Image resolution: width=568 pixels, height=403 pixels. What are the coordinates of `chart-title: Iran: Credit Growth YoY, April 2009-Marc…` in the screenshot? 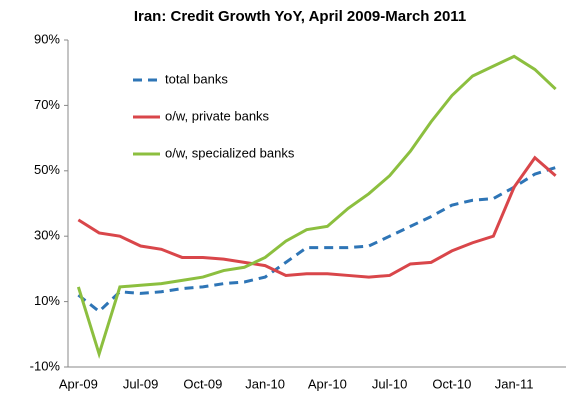 It's located at (300, 16).